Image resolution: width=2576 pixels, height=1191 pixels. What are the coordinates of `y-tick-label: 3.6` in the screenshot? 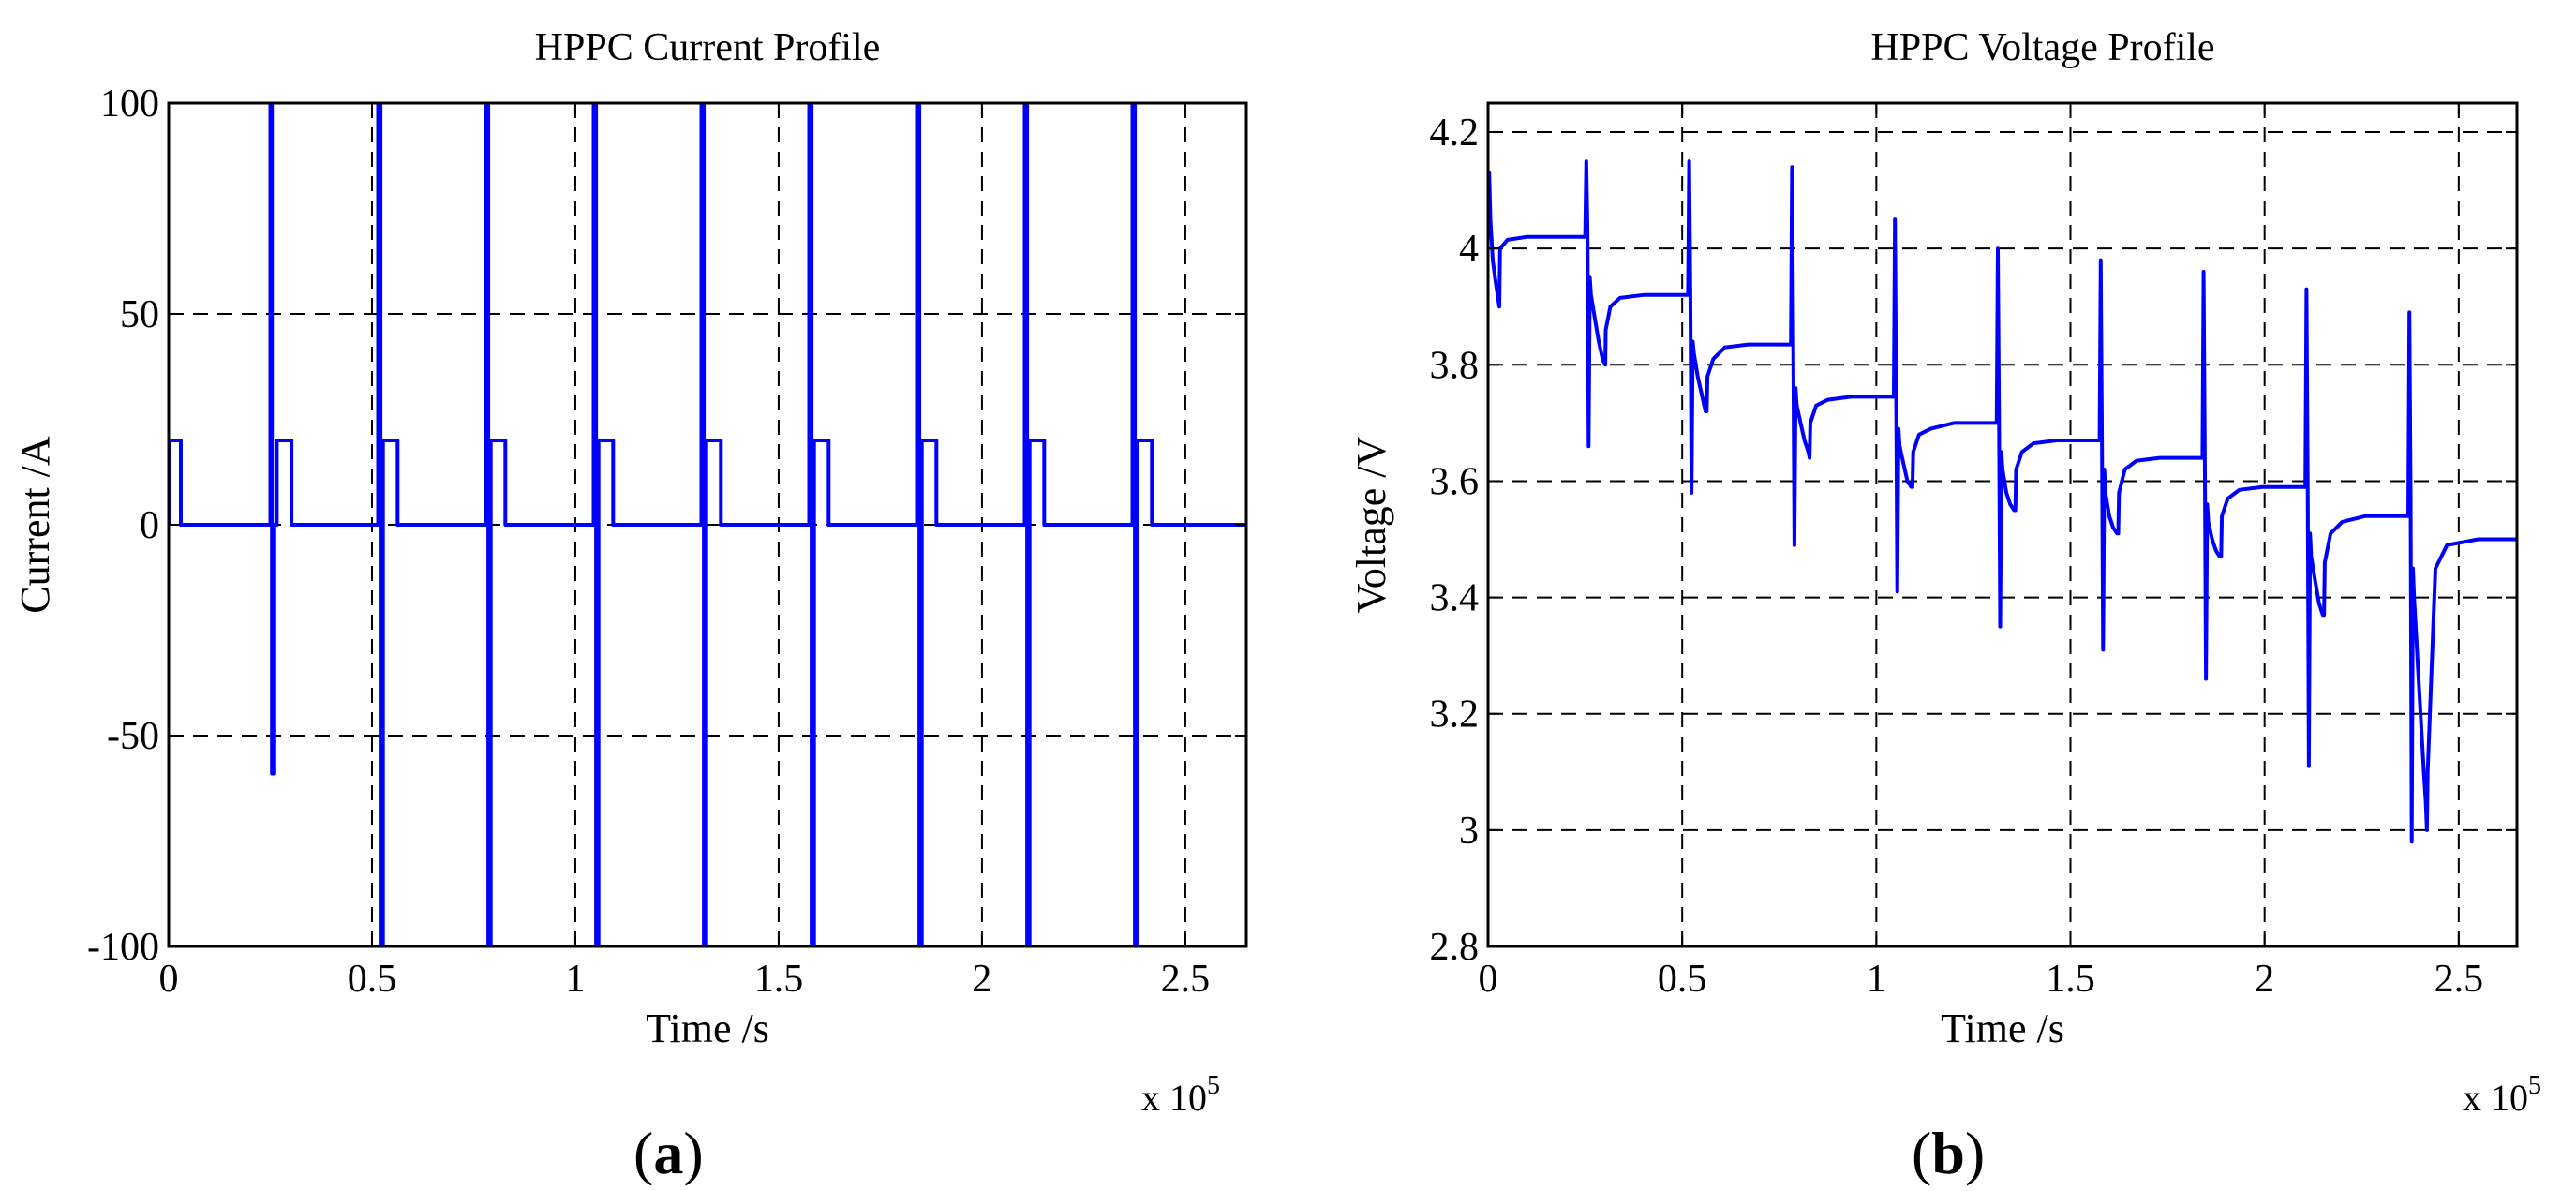 It's located at (1455, 481).